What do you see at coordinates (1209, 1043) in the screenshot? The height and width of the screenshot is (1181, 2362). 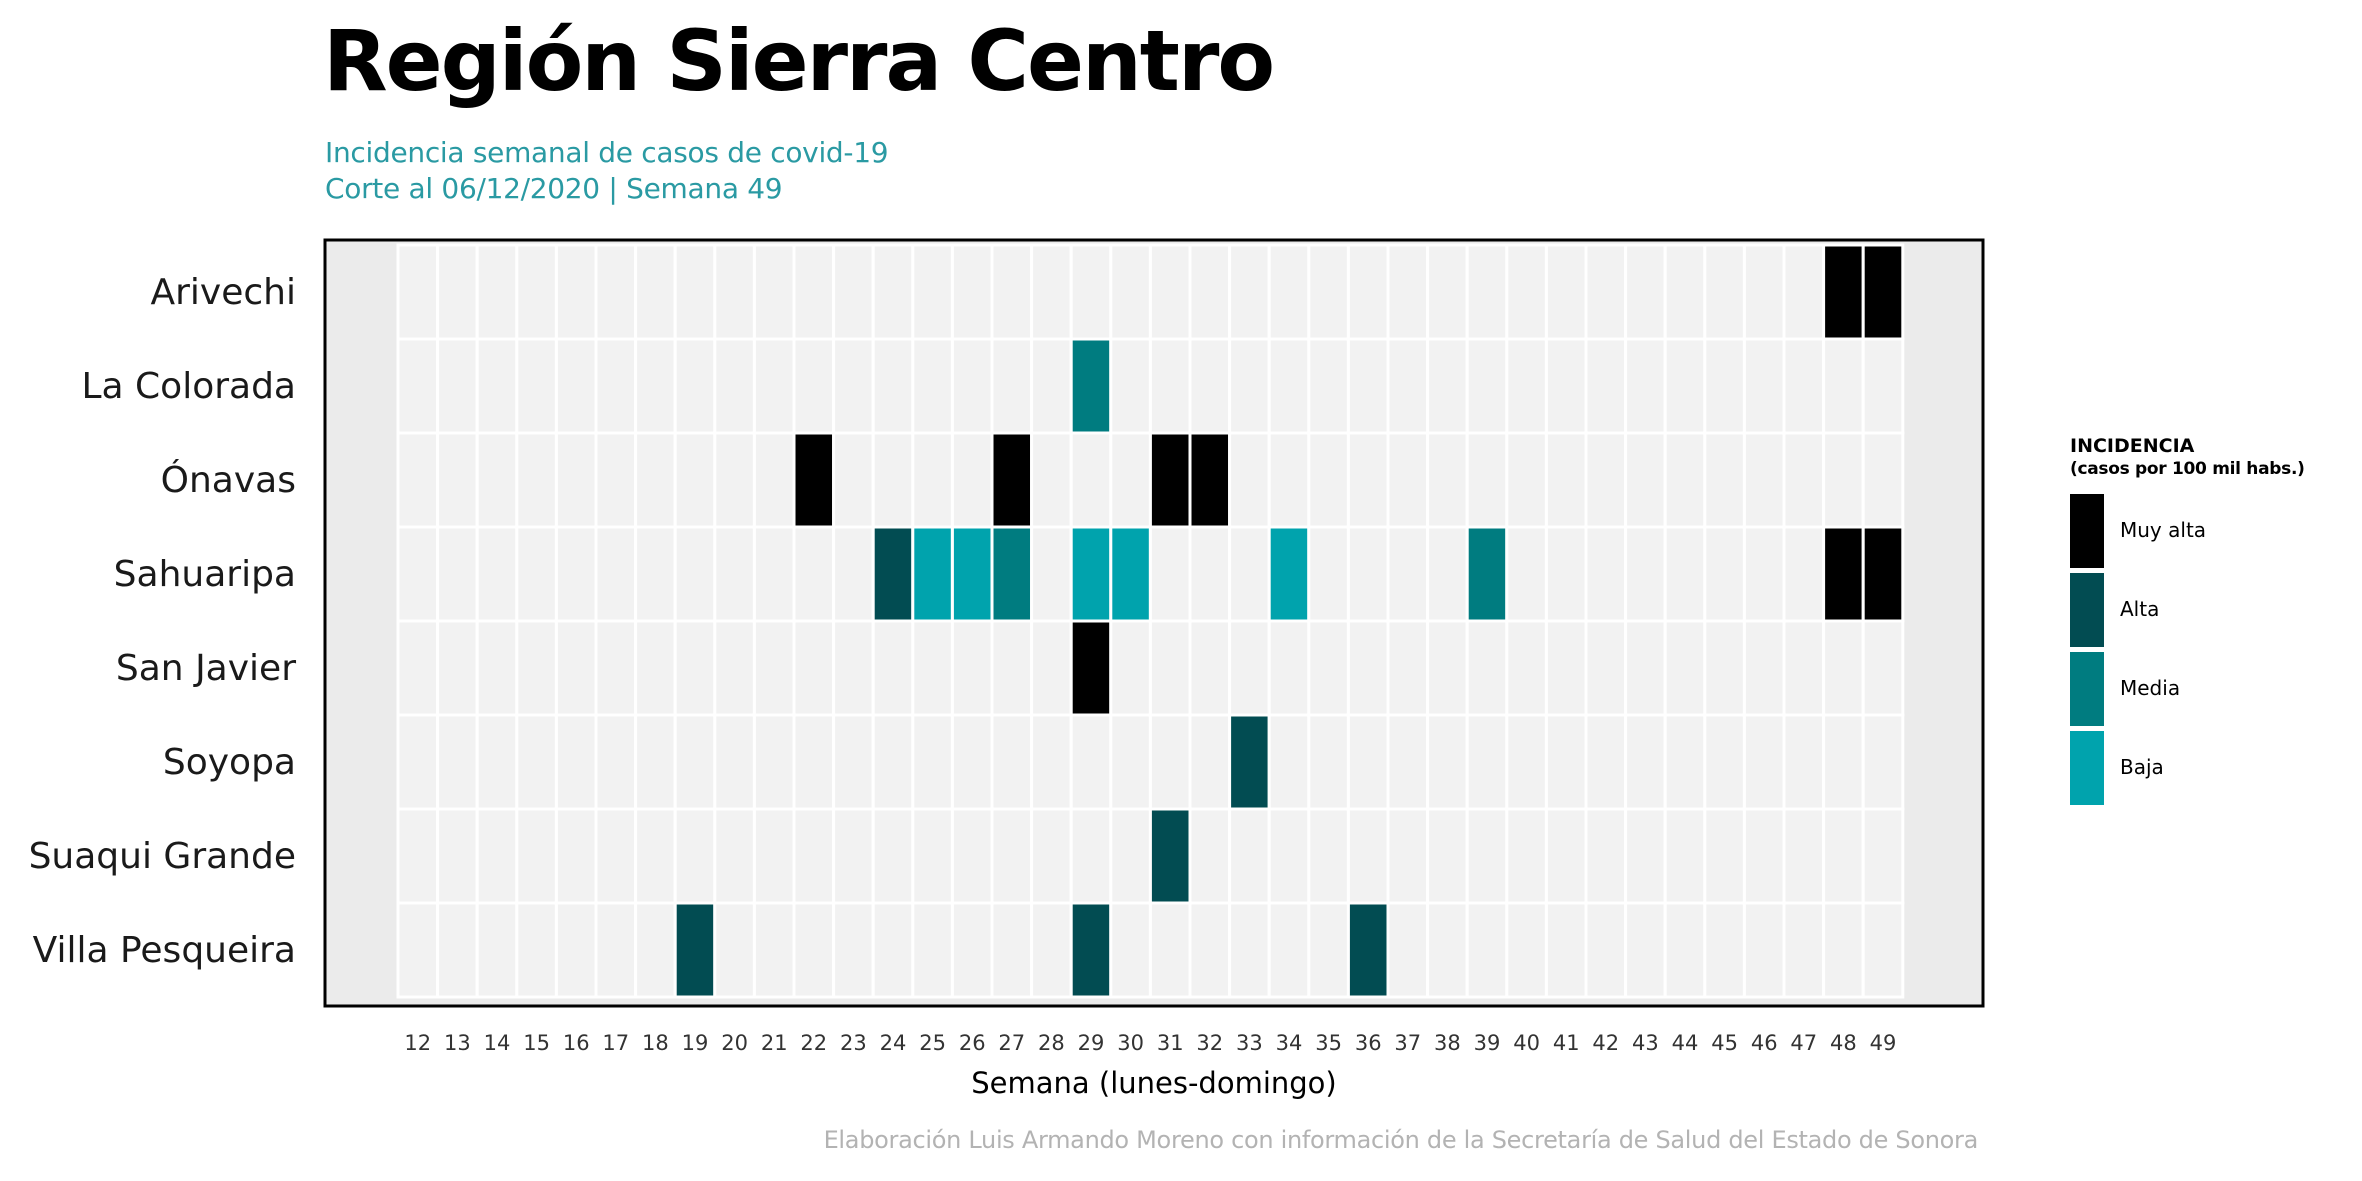 I see `x-tick-label: 32` at bounding box center [1209, 1043].